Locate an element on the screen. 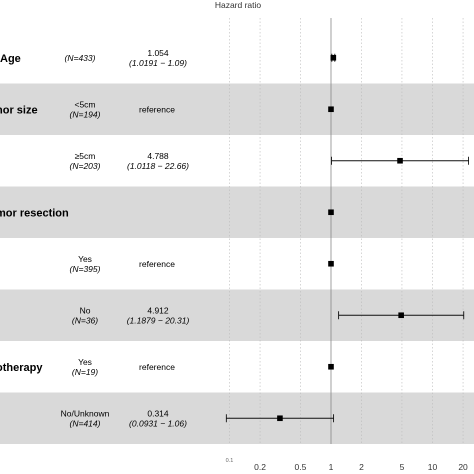  variable-label: Age is located at coordinates (10, 59).